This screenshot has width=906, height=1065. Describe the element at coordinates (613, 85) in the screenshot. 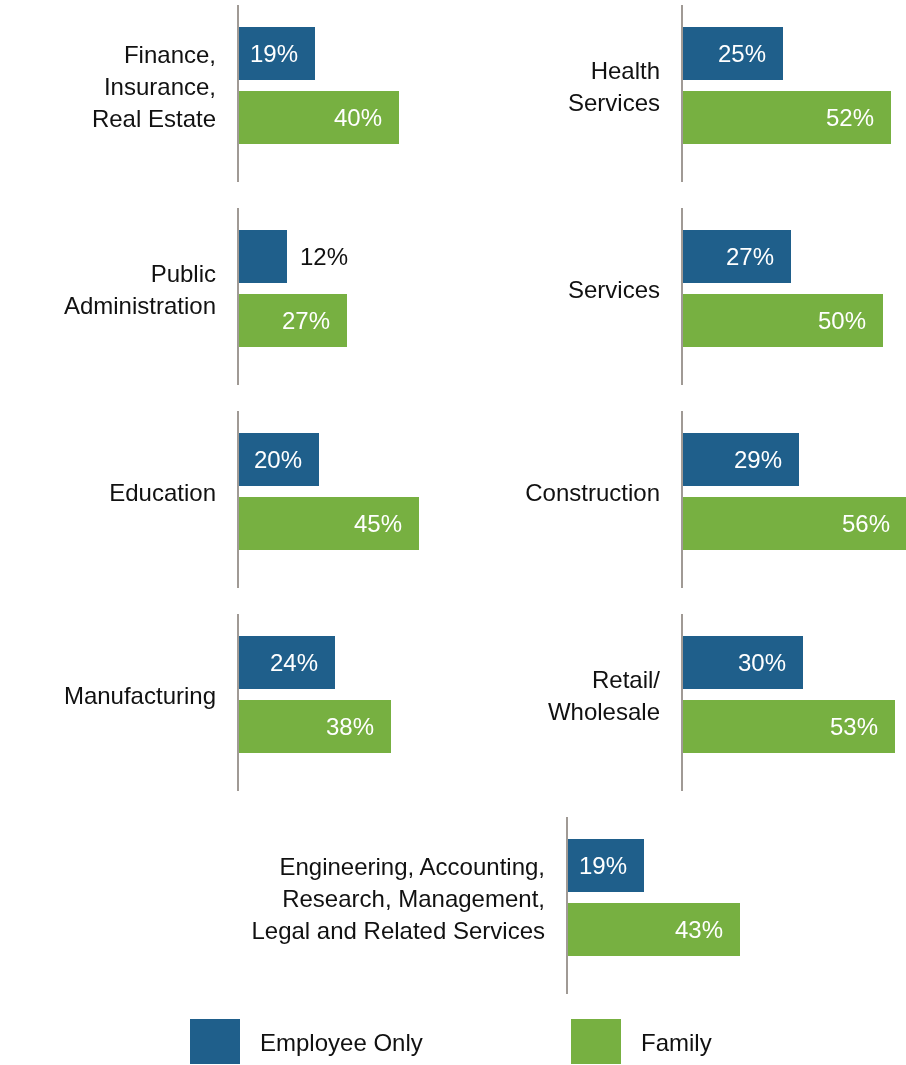

I see `y-tick-label: Health Services` at that location.